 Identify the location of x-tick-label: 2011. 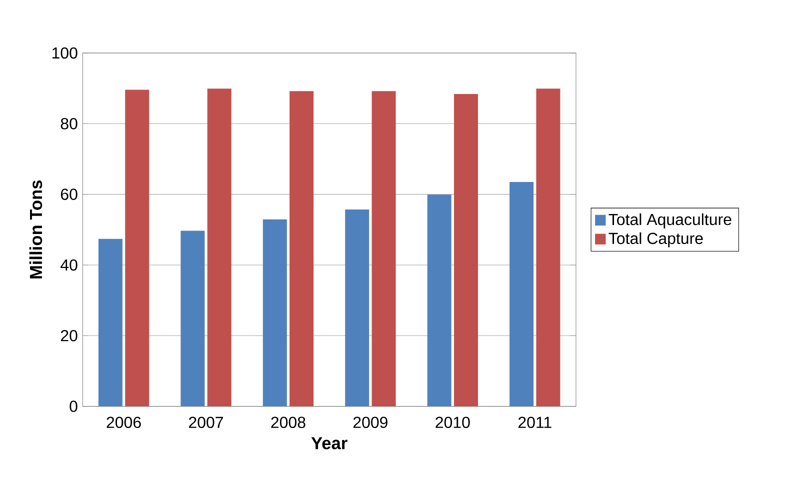
(535, 422).